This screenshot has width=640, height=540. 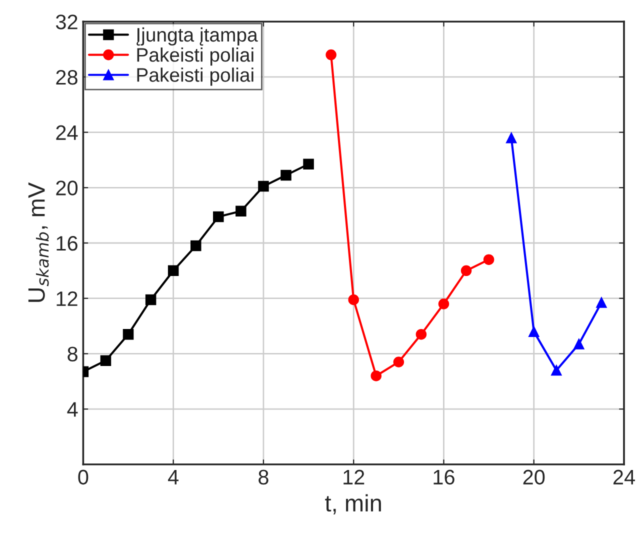 What do you see at coordinates (73, 354) in the screenshot?
I see `y-tick-label: 8` at bounding box center [73, 354].